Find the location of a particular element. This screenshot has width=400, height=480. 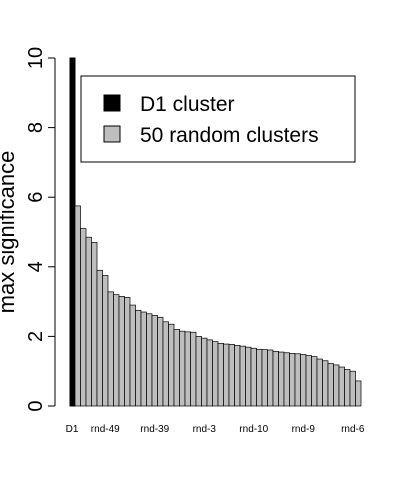

x-tick-label: rnd-10 is located at coordinates (253, 429).